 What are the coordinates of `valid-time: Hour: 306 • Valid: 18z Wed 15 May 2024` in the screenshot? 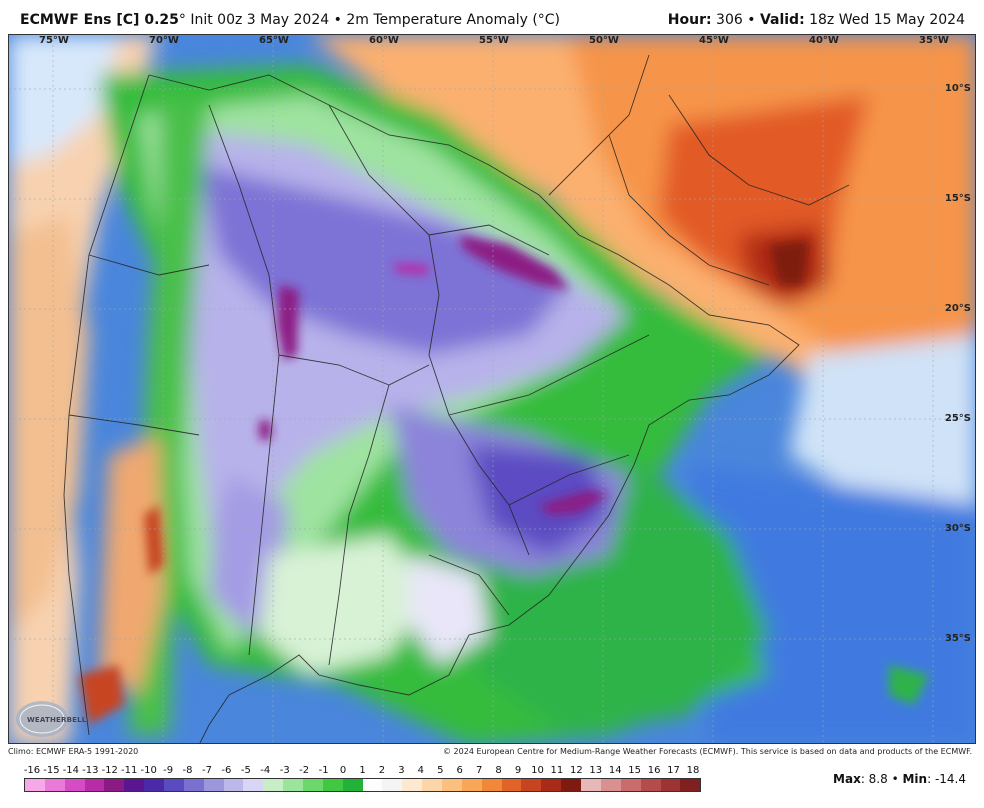 It's located at (816, 20).